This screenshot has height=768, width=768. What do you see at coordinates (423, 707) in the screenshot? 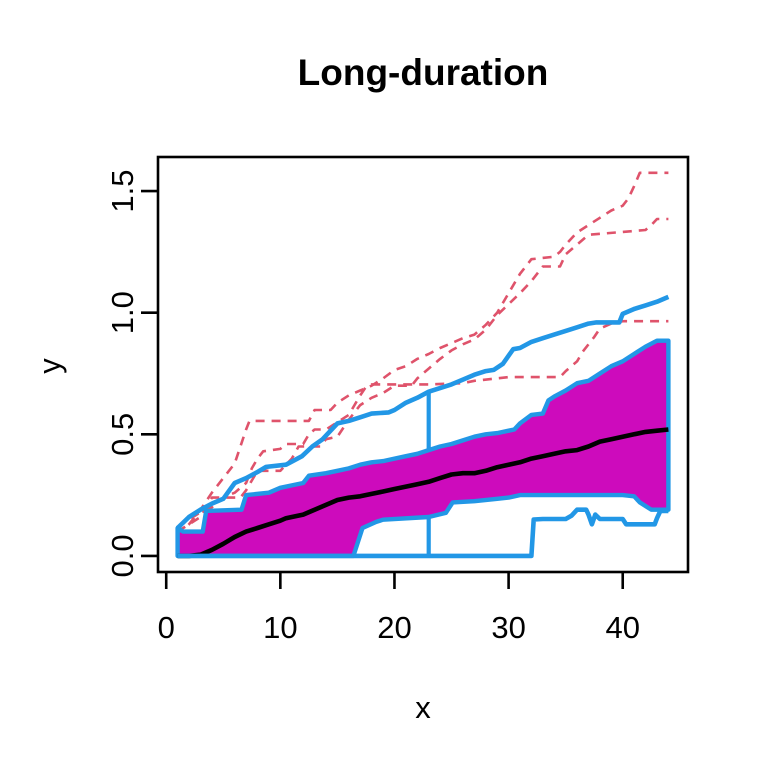
I see `x-axis-label: x` at bounding box center [423, 707].